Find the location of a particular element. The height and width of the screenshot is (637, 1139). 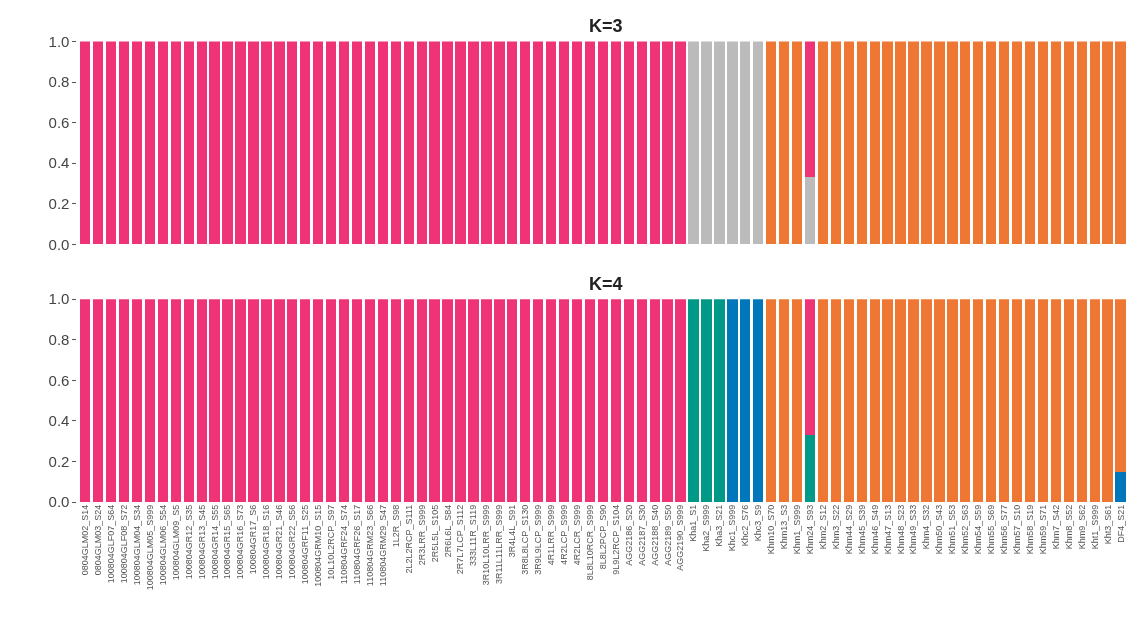

x-tick-label: AGG2186_S20 is located at coordinates (628, 535).